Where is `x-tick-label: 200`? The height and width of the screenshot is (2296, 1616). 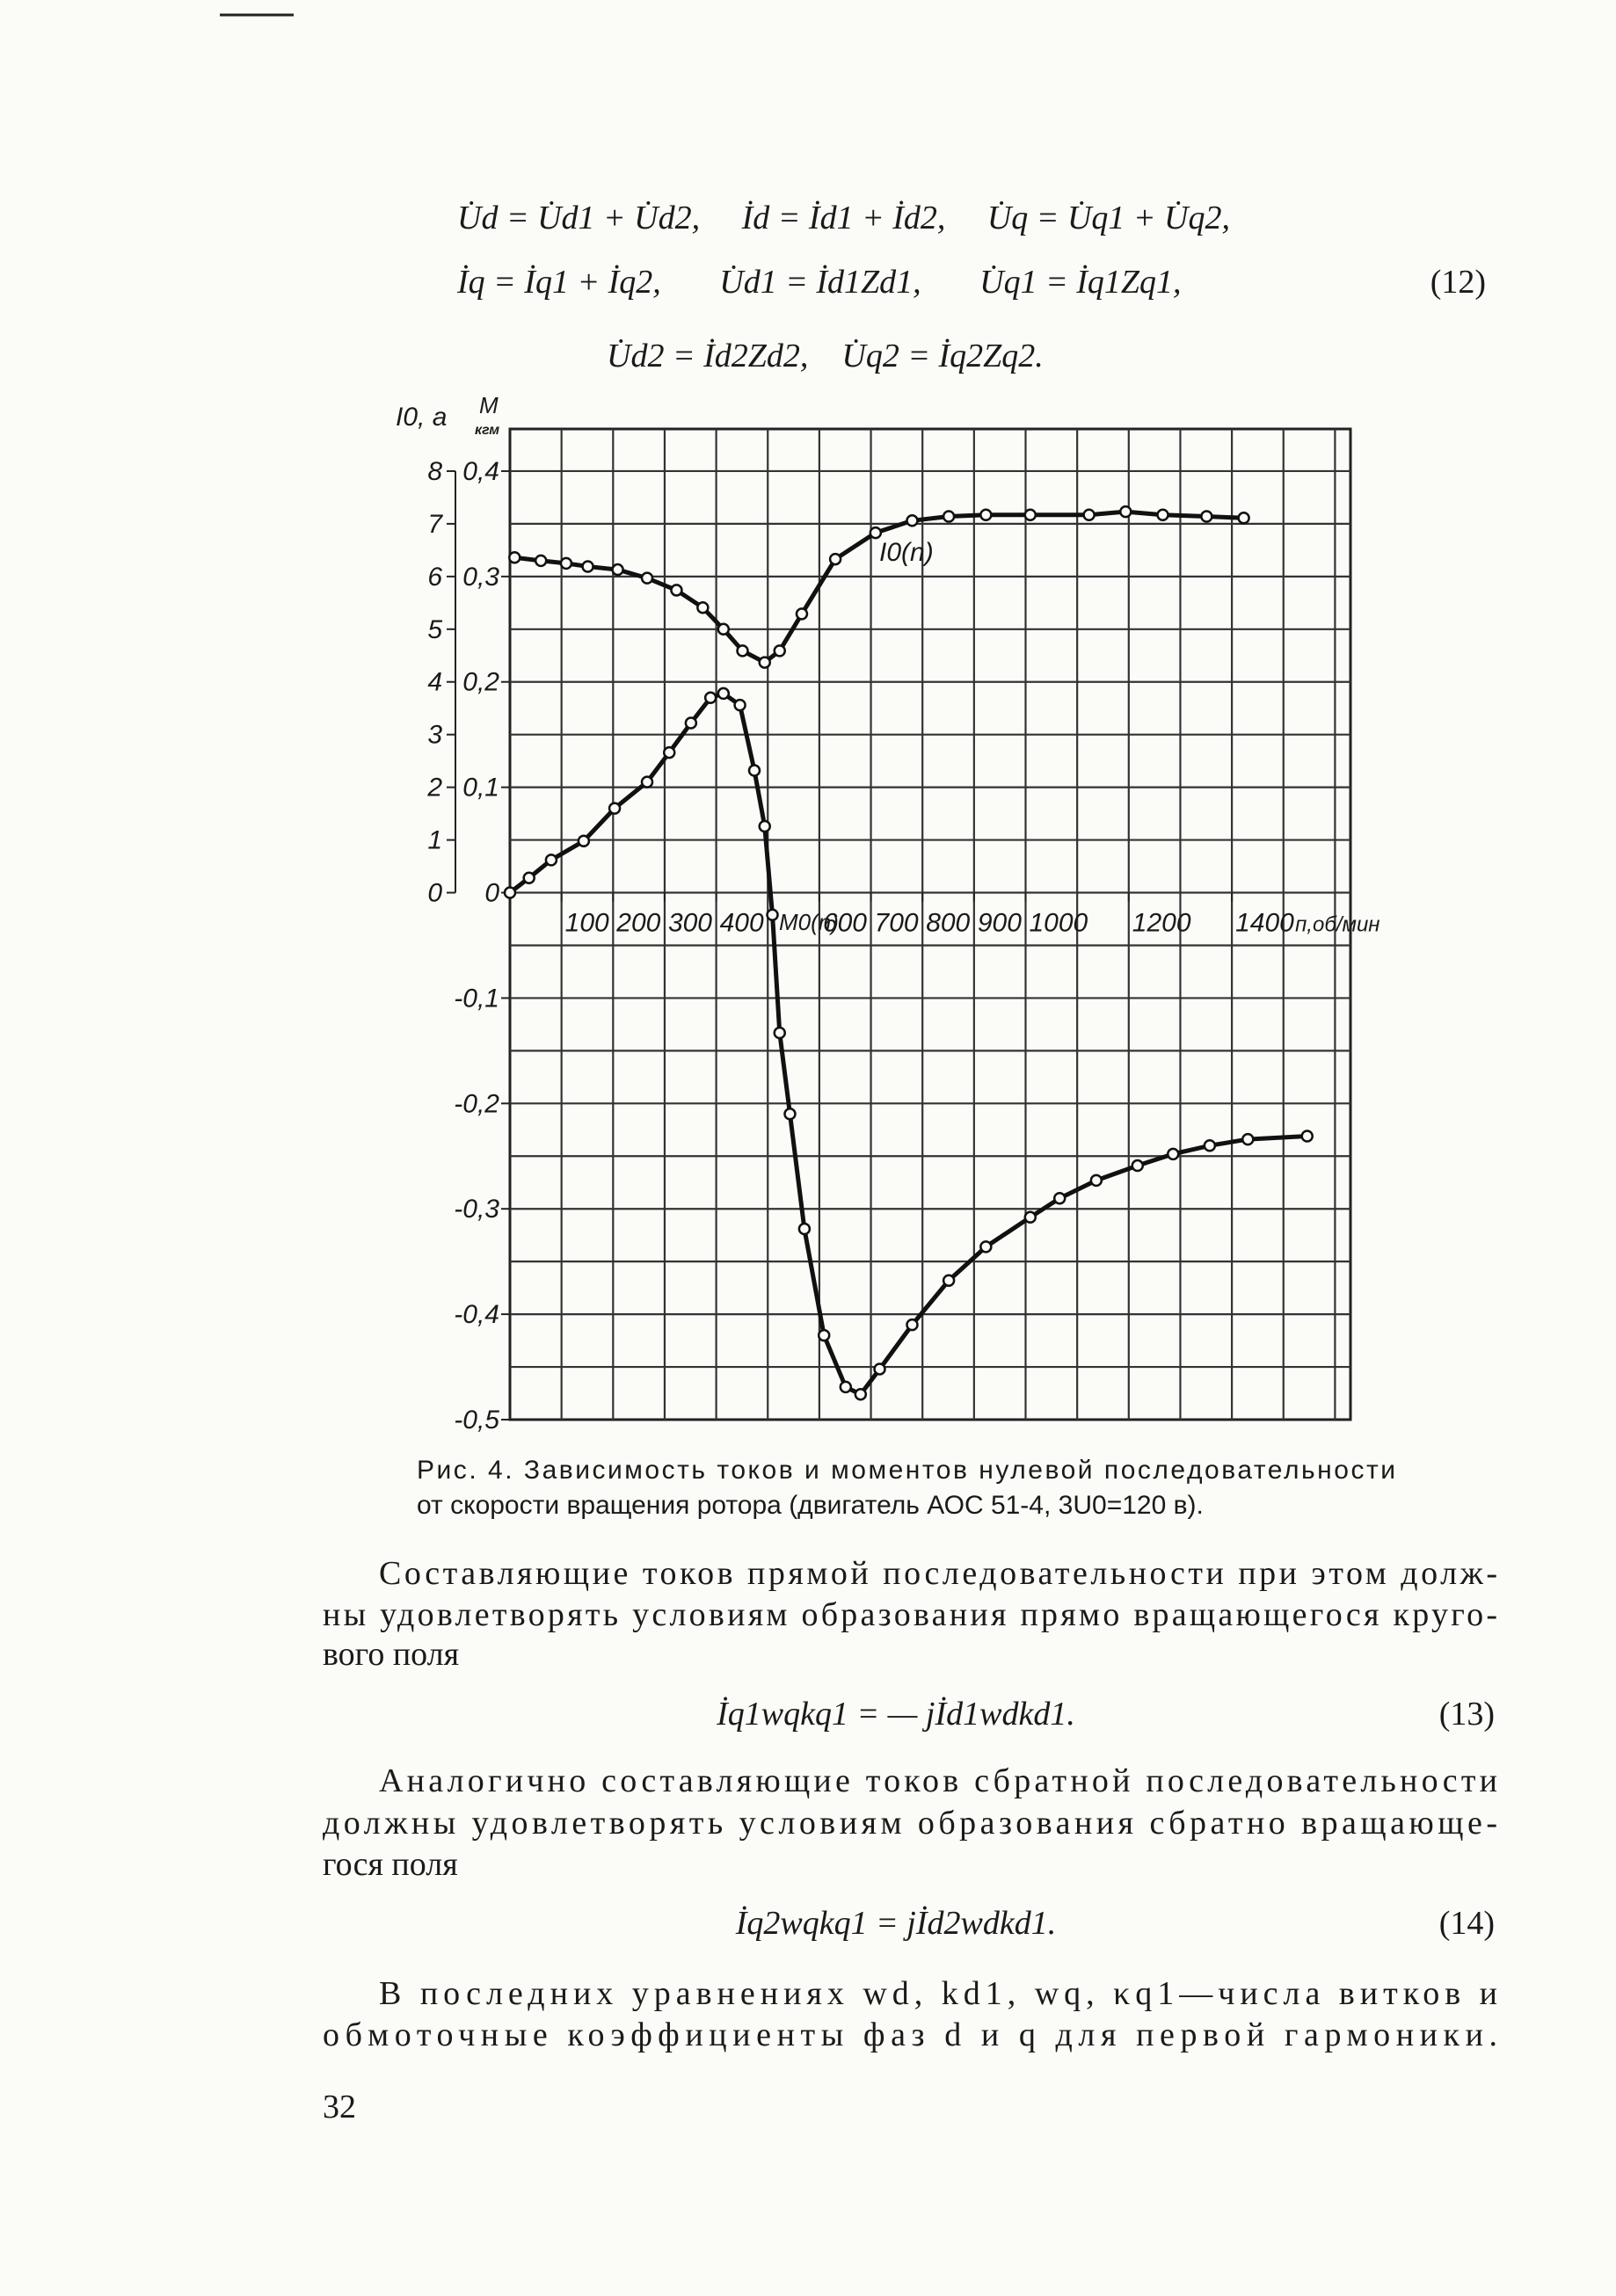 x-tick-label: 200 is located at coordinates (637, 923).